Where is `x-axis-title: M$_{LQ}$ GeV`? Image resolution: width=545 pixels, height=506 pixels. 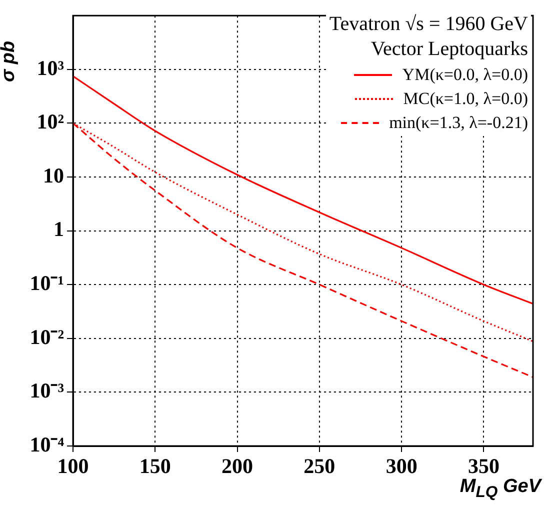
x-axis-title: M$_{LQ}$ GeV is located at coordinates (500, 489).